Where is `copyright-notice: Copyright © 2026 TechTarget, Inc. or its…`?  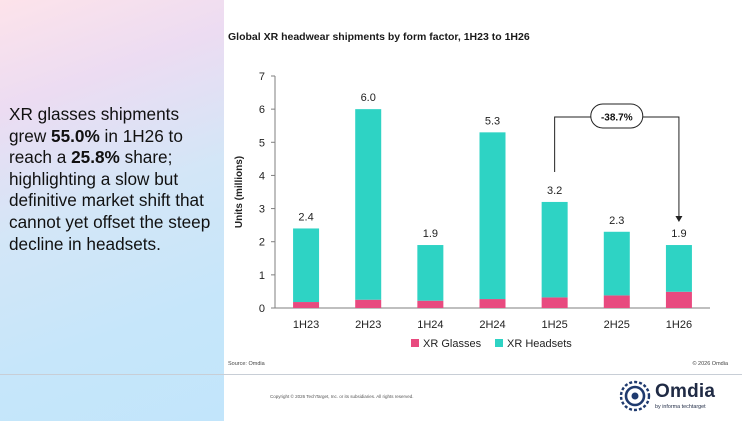
copyright-notice: Copyright © 2026 TechTarget, Inc. or its… is located at coordinates (342, 396).